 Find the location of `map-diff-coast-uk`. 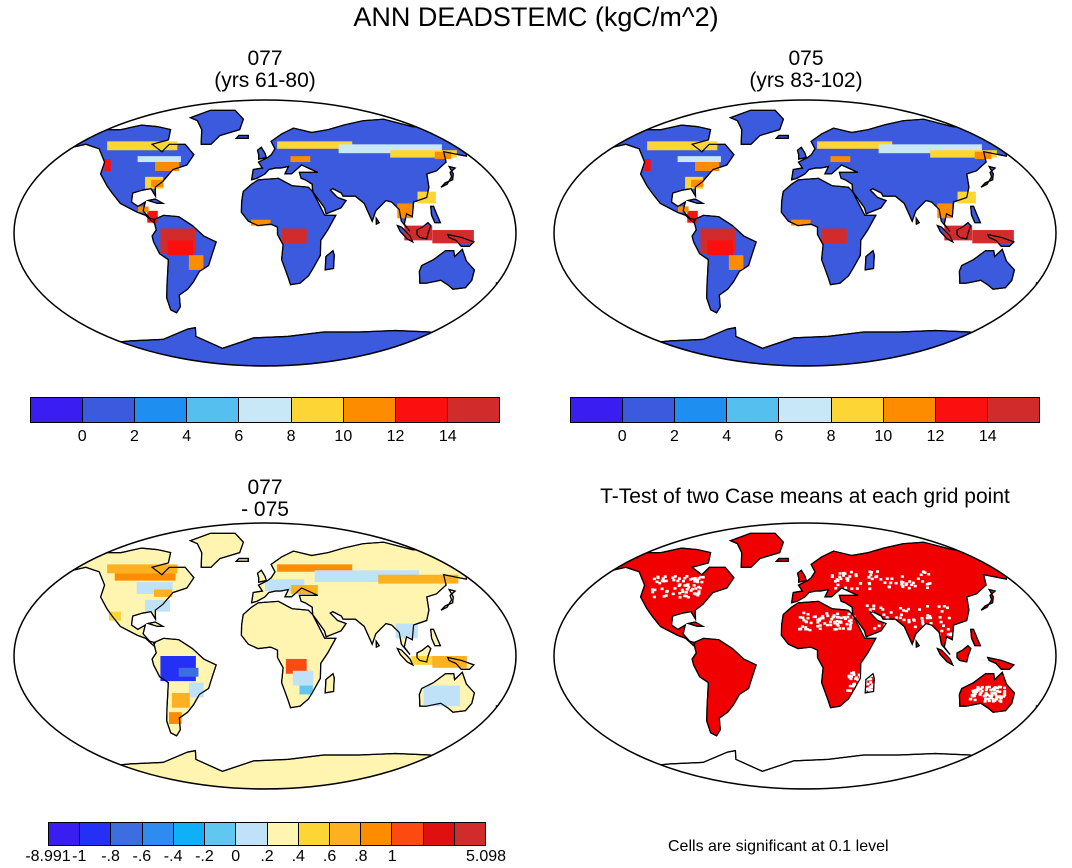

map-diff-coast-uk is located at coordinates (262, 576).